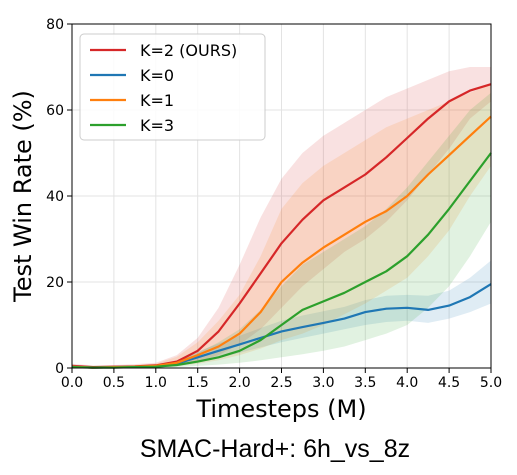  Describe the element at coordinates (72, 383) in the screenshot. I see `x-tick-label: 0.0` at that location.